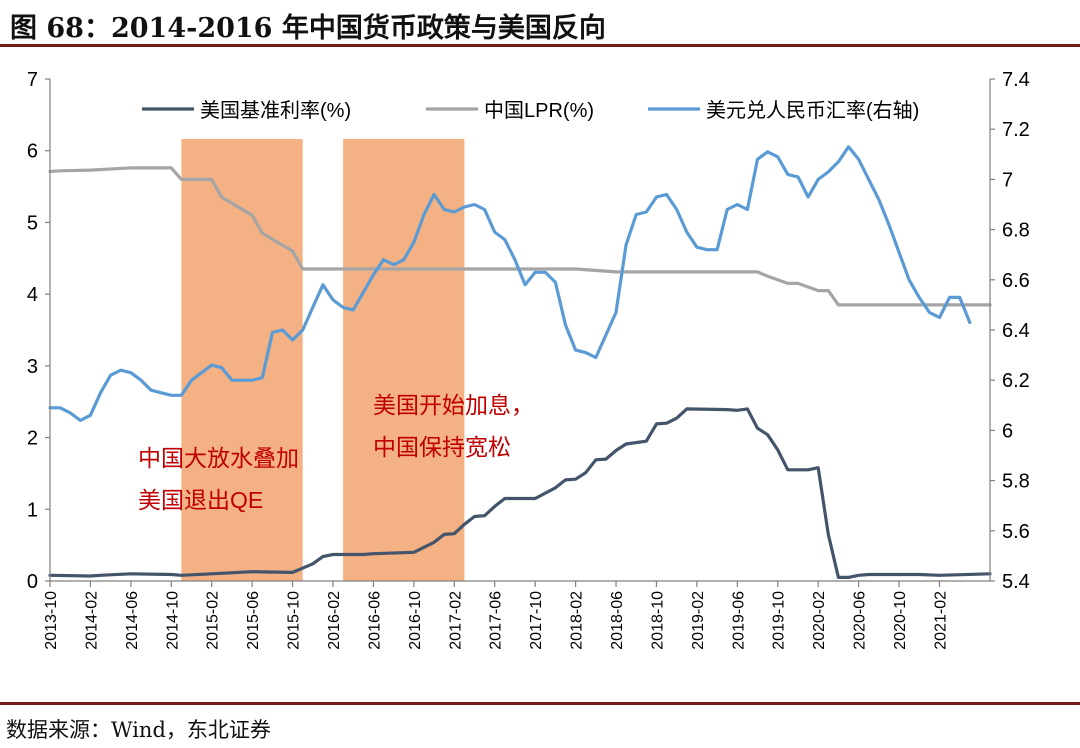  Describe the element at coordinates (1016, 130) in the screenshot. I see `y-right-tick-label: 7.2` at that location.